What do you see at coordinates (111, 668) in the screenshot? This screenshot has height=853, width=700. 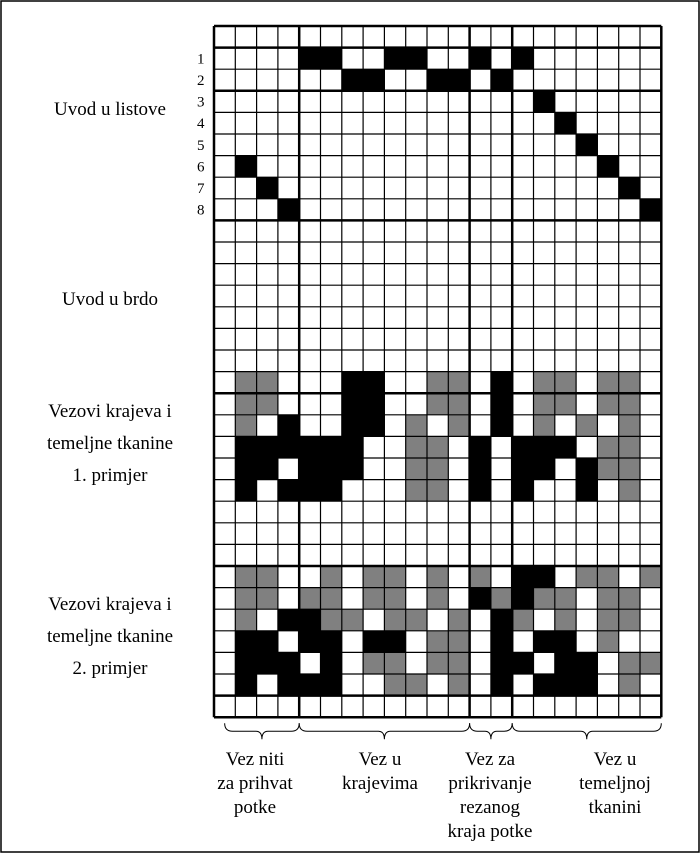 I see `left-label: 2. primjer` at bounding box center [111, 668].